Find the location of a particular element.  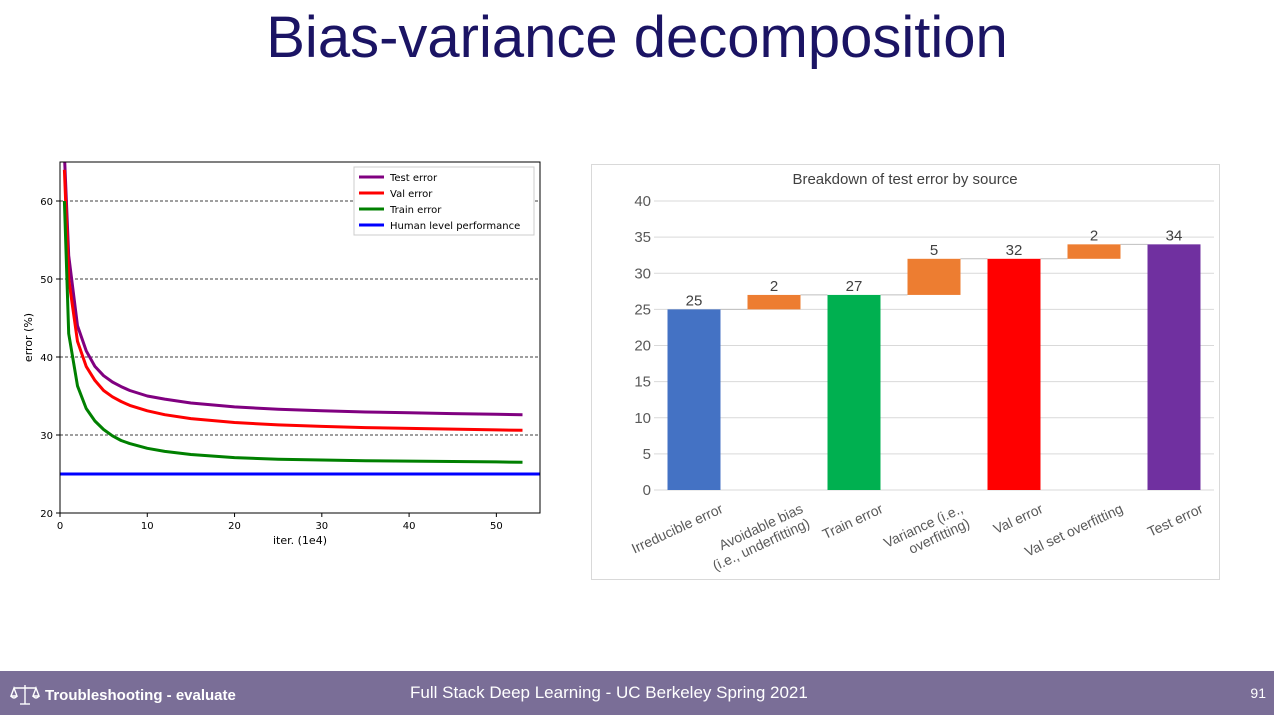

y-tick-label: 10 is located at coordinates (642, 418).